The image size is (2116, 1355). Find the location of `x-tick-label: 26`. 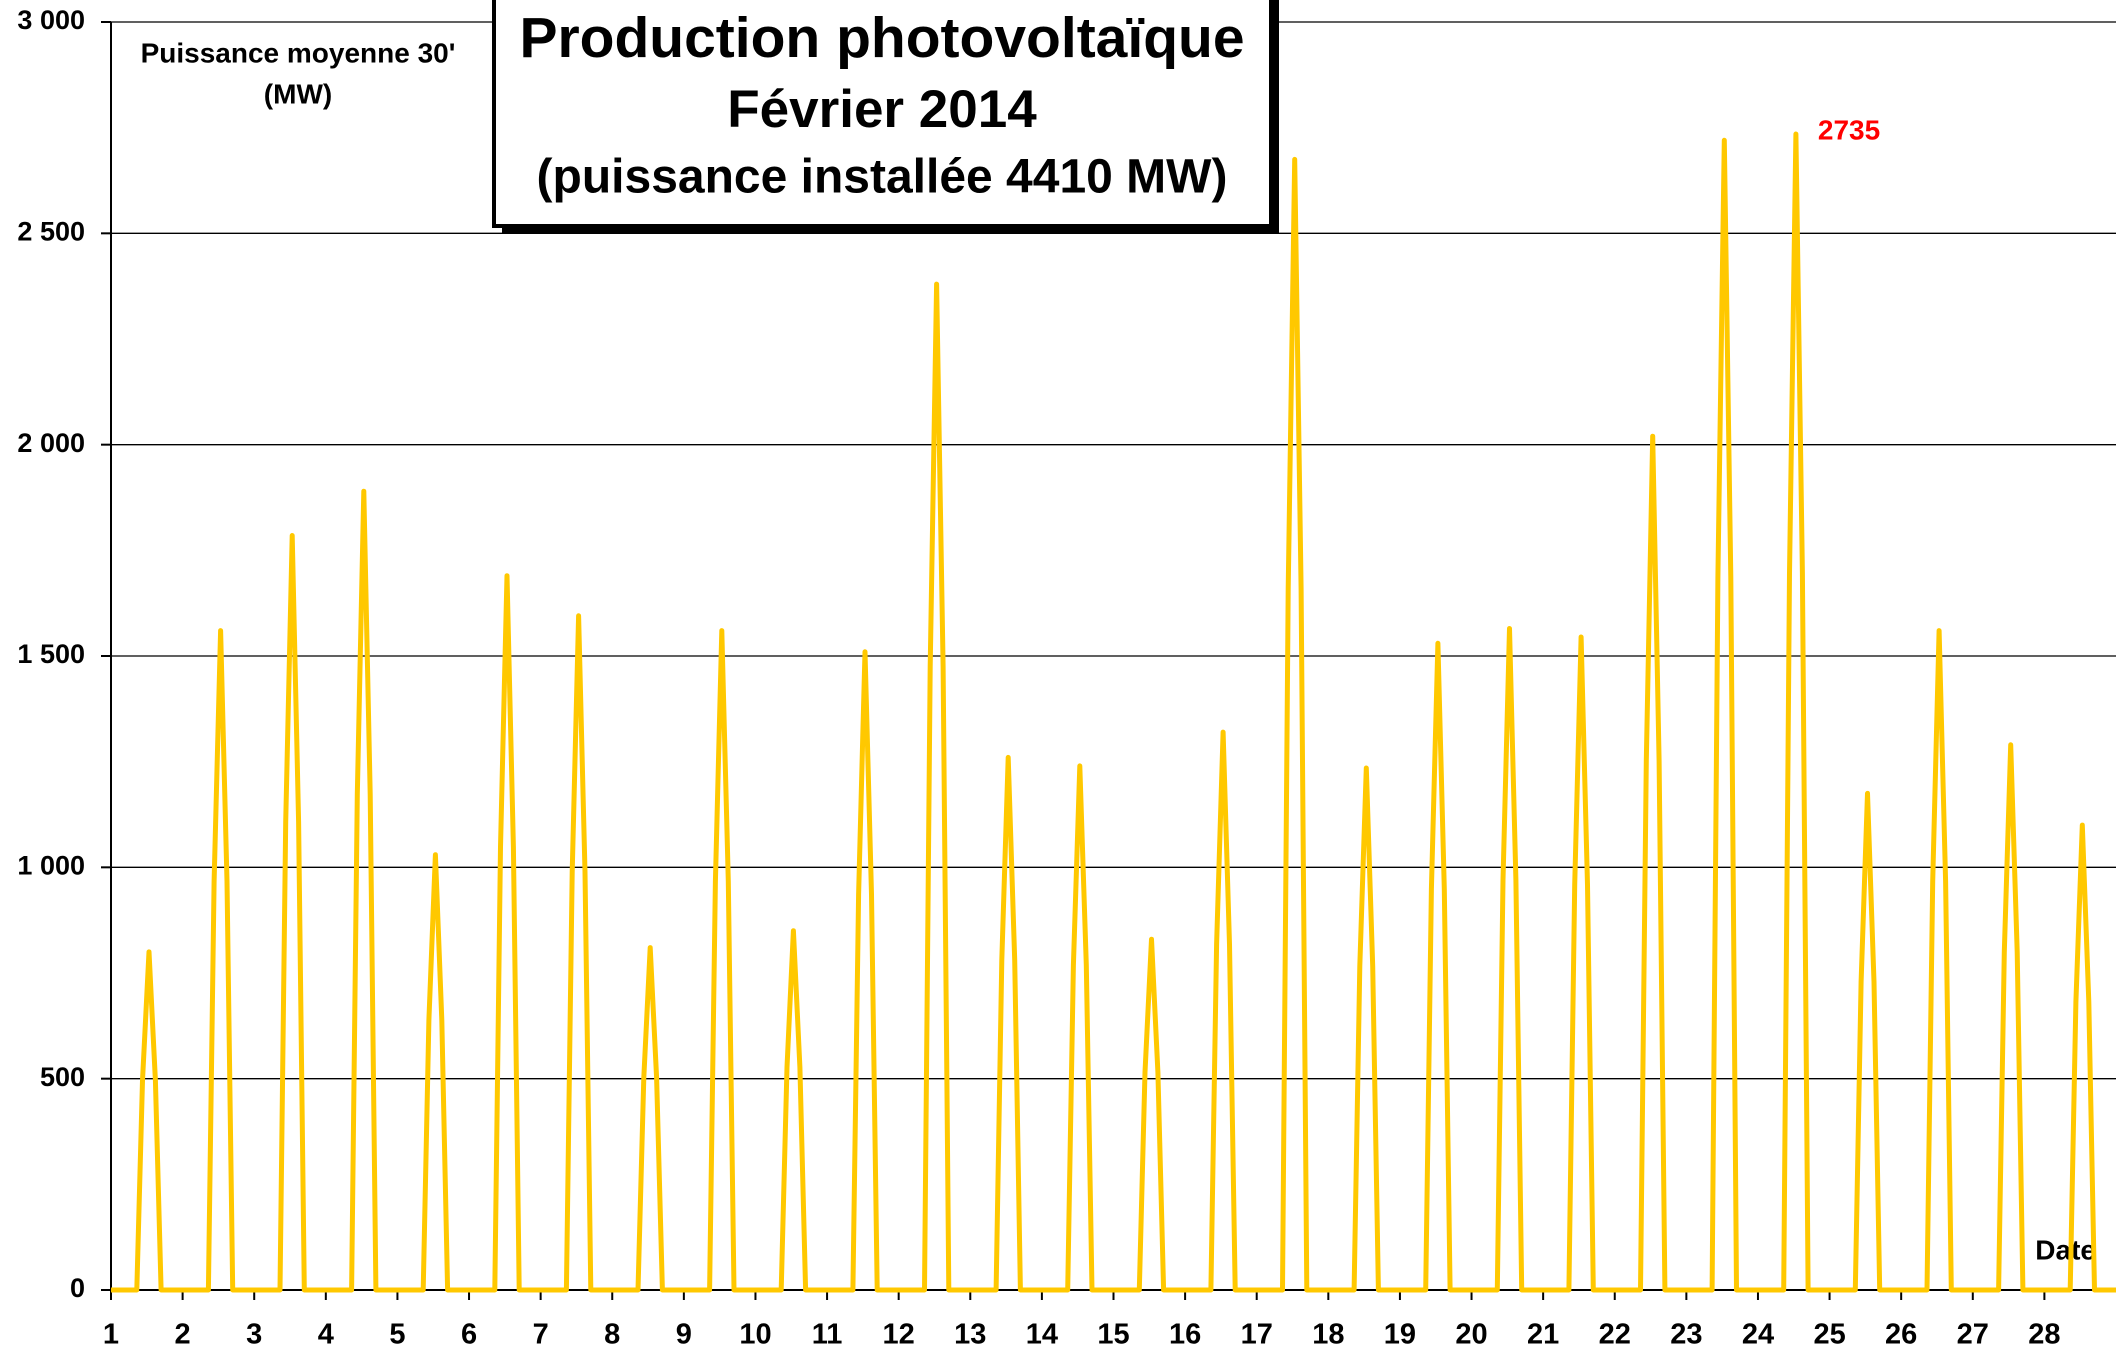

x-tick-label: 26 is located at coordinates (1901, 1335).